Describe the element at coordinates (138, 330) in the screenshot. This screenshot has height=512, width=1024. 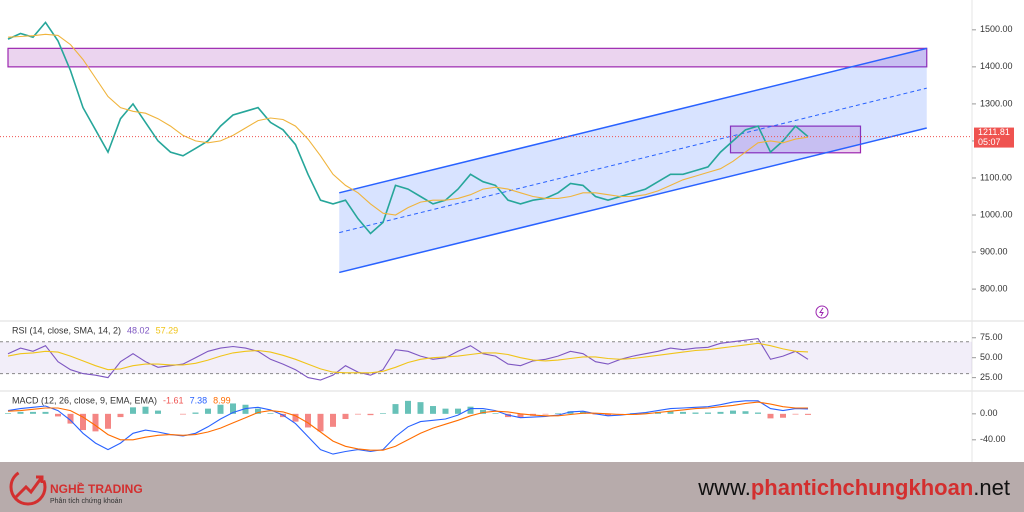
I see `legend-value: 48.02` at that location.